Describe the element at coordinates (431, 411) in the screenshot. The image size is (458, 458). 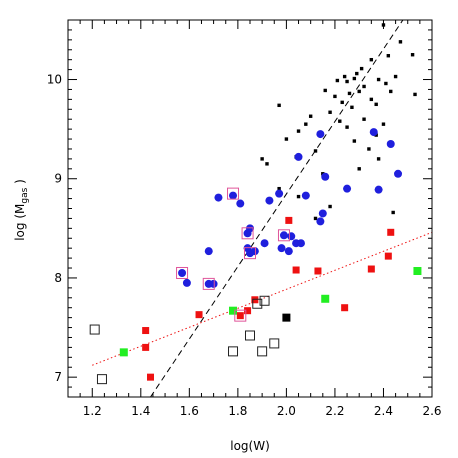
I see `x-tick-label: 2.6` at that location.